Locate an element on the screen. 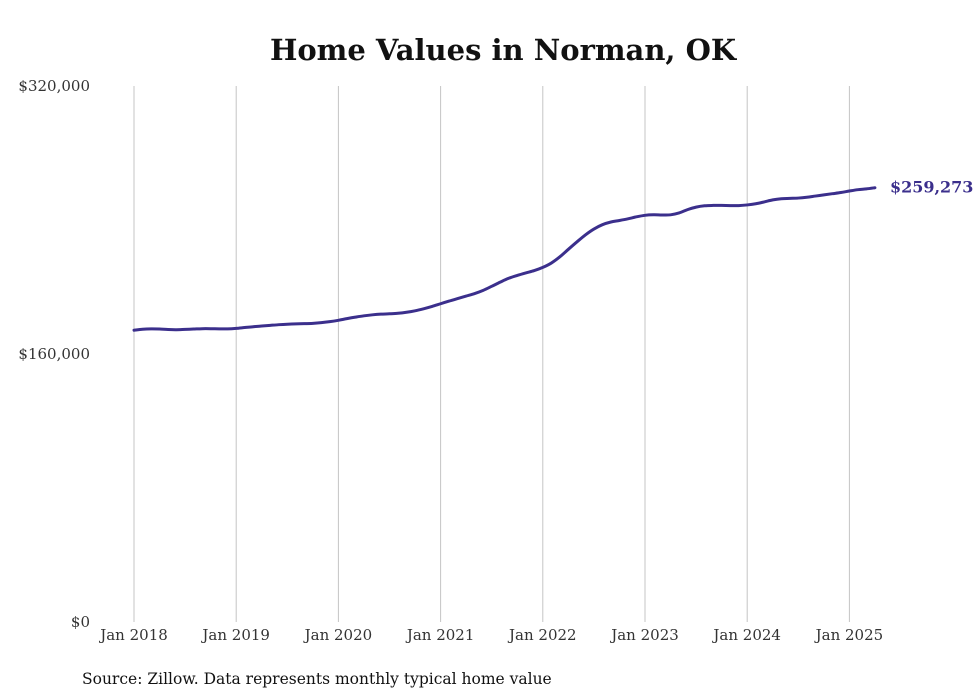 This screenshot has width=980, height=699. x-tick-label: Jan 2025 is located at coordinates (849, 635).